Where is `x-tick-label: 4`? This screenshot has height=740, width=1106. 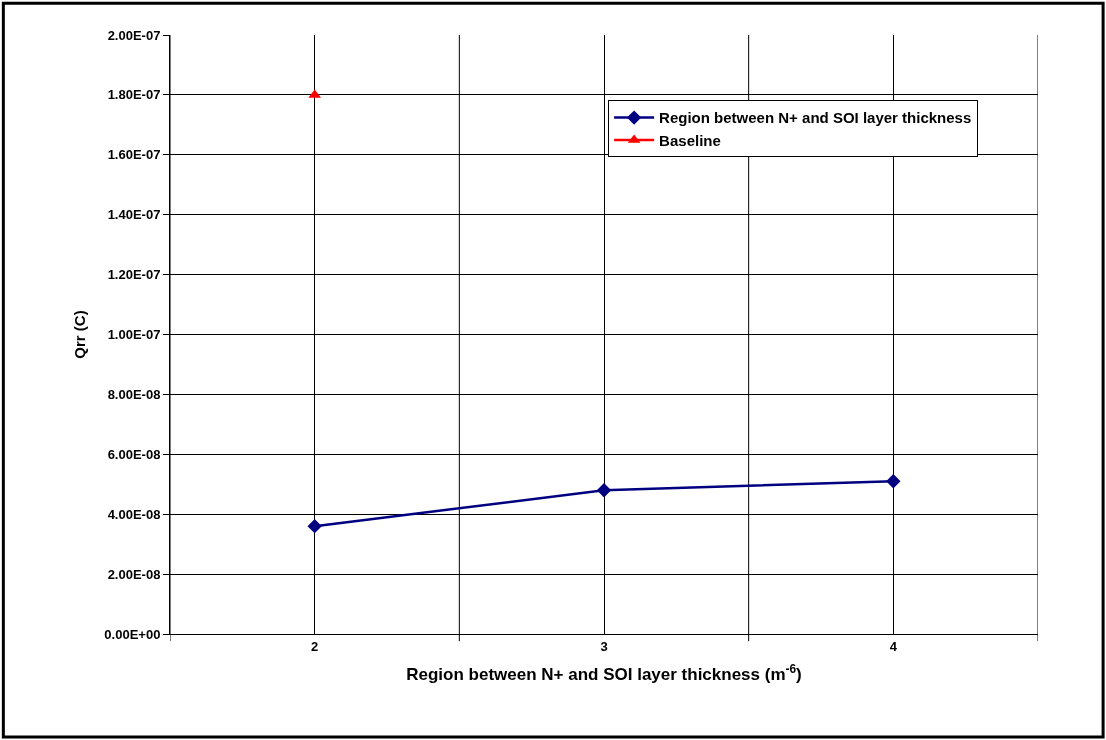 x-tick-label: 4 is located at coordinates (893, 646).